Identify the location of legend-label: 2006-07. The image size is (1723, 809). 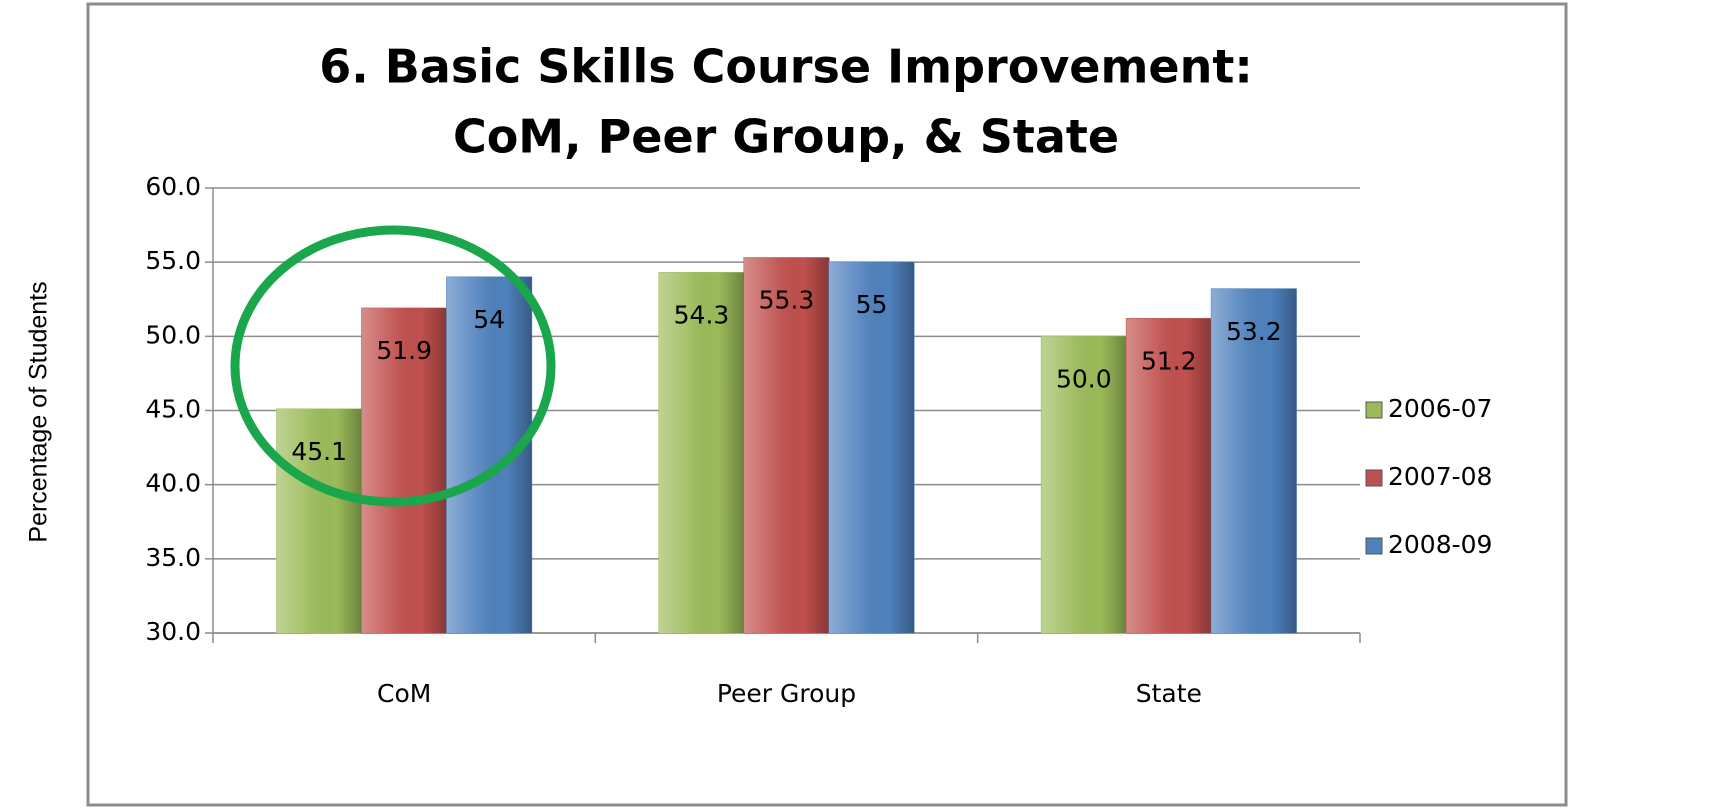
(1440, 408).